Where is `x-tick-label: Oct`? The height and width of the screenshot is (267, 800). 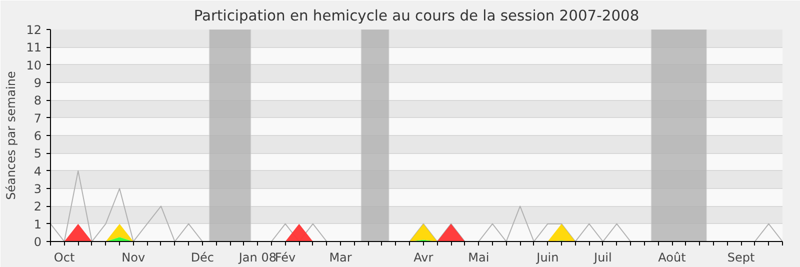 x-tick-label: Oct is located at coordinates (64, 257).